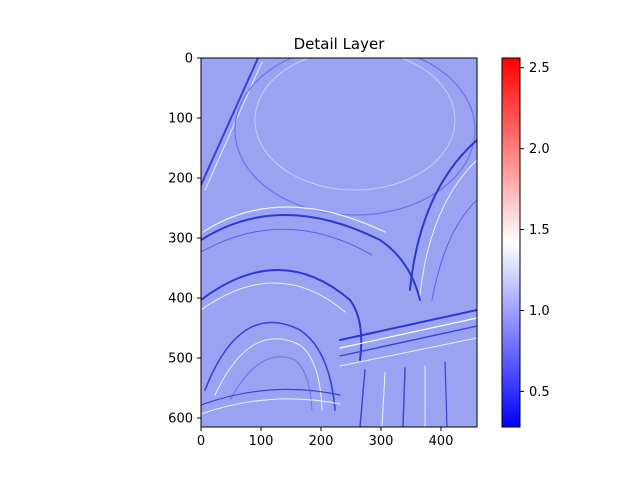  Describe the element at coordinates (201, 441) in the screenshot. I see `x-tick-label: 0` at that location.